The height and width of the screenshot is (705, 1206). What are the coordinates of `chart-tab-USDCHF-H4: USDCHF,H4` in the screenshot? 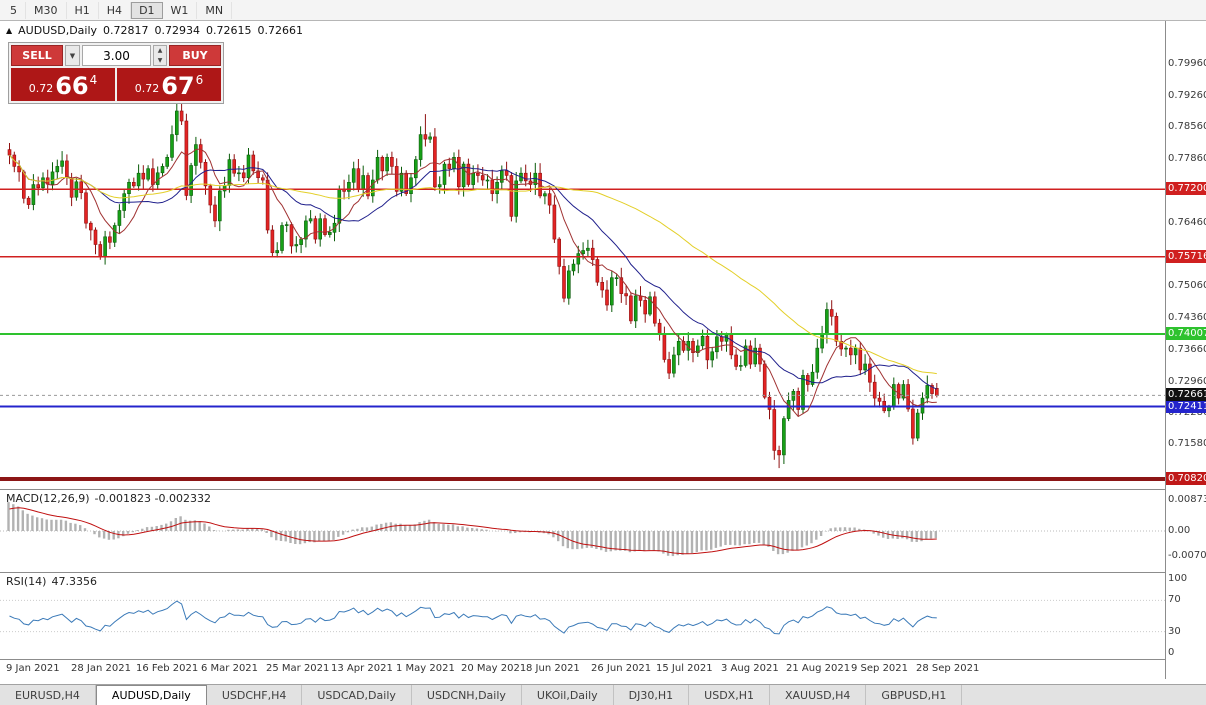 It's located at (254, 695).